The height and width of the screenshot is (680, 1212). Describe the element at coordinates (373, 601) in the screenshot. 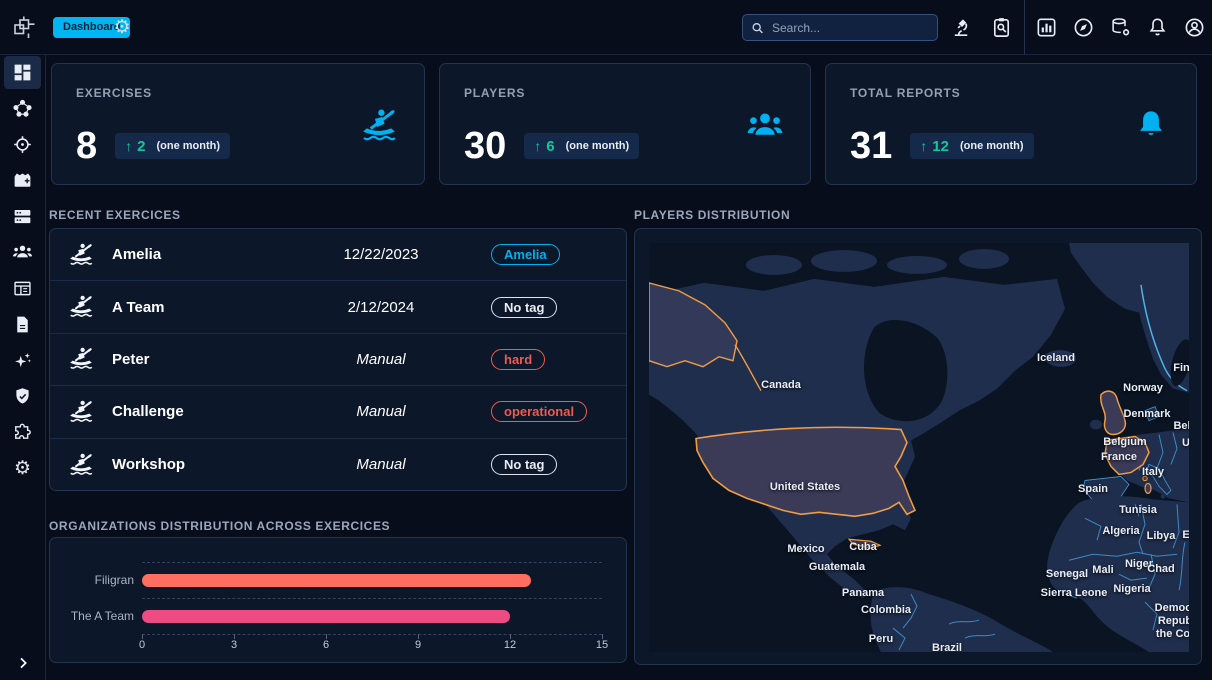

I see `bar-chart-plot-area: 0 3 6 9 12 15` at that location.